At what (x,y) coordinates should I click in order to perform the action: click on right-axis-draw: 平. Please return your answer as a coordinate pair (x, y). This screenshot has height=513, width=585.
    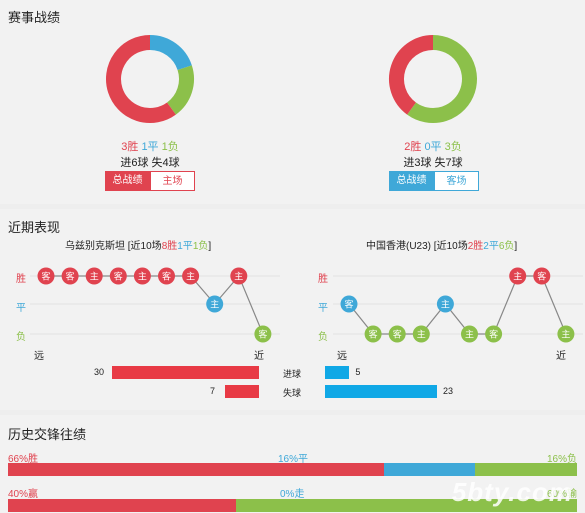
    Looking at the image, I should click on (323, 308).